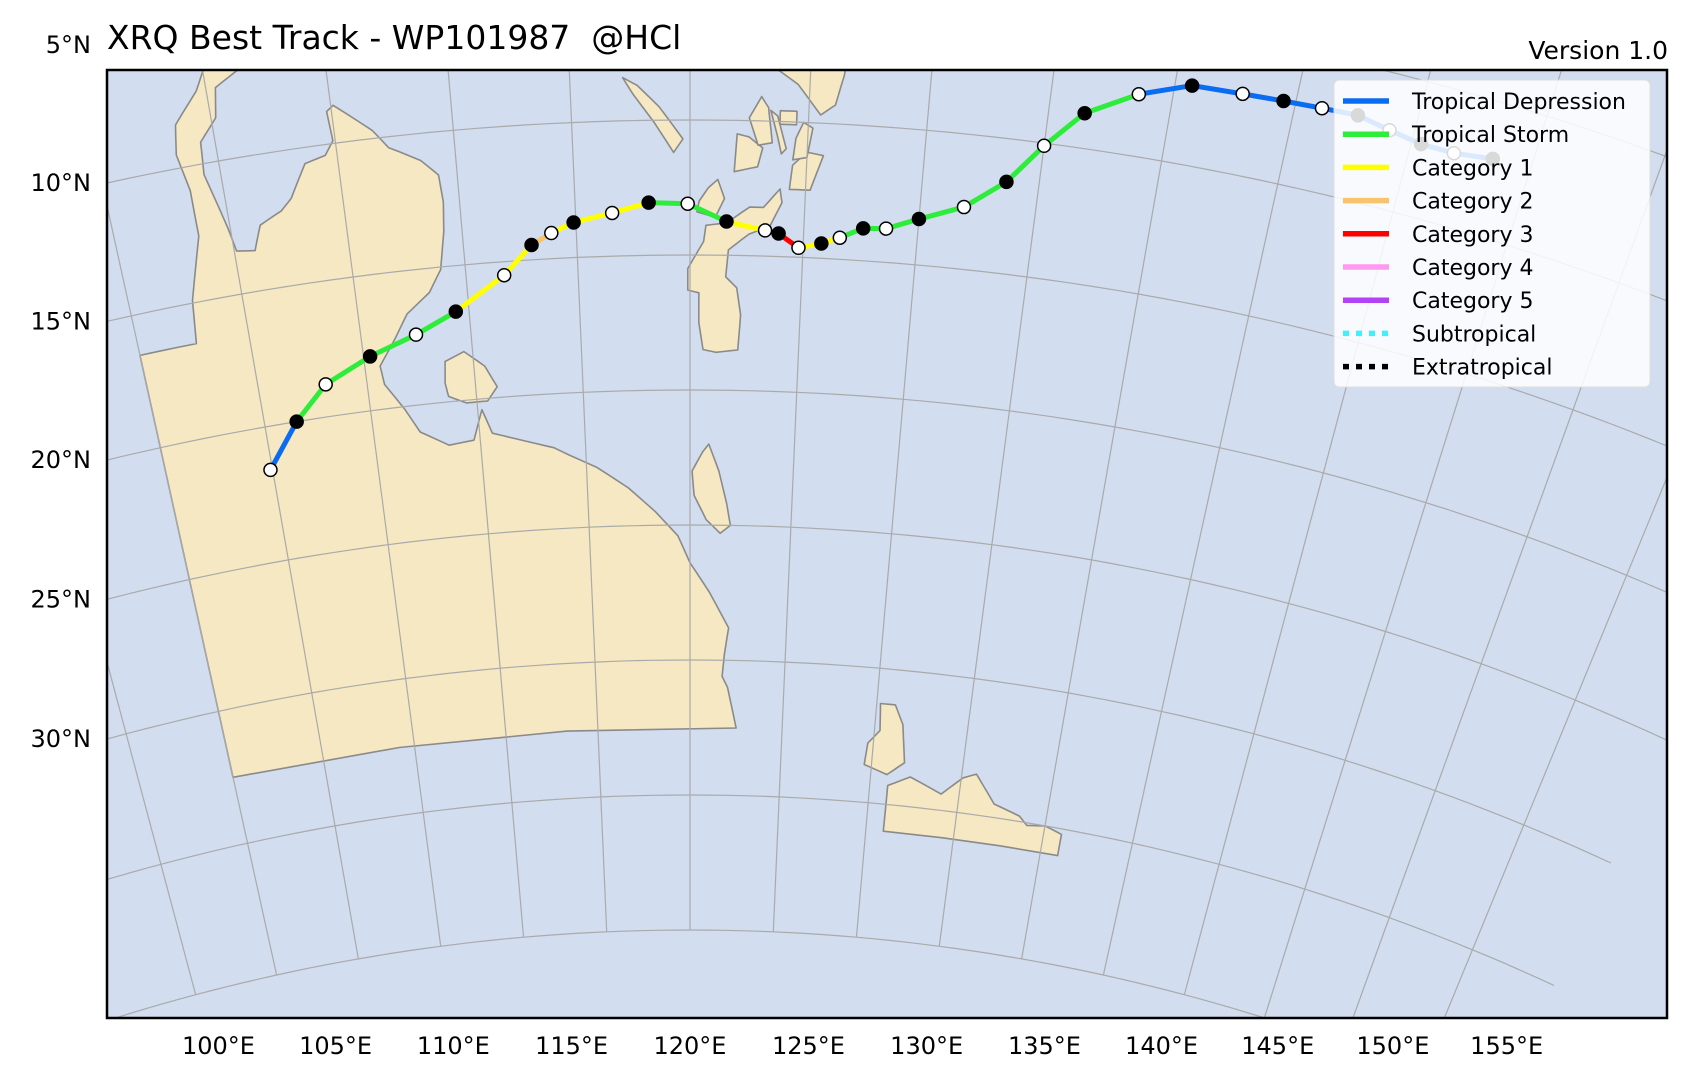 This screenshot has height=1079, width=1702. I want to click on lon-tick-label: 120°E, so click(690, 1046).